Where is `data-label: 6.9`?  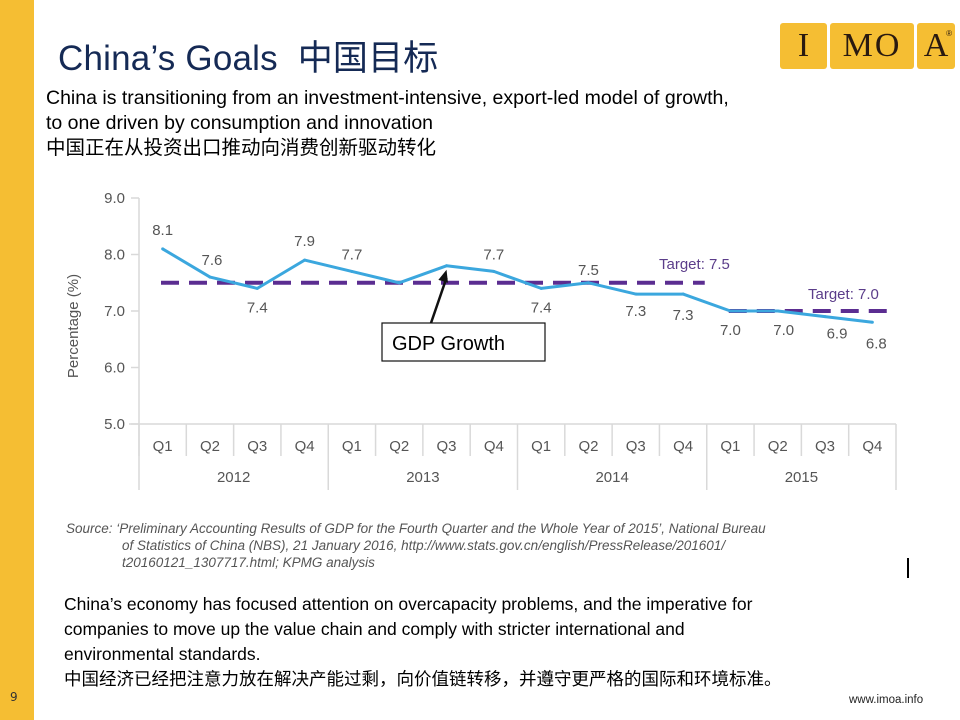
data-label: 6.9 is located at coordinates (837, 334).